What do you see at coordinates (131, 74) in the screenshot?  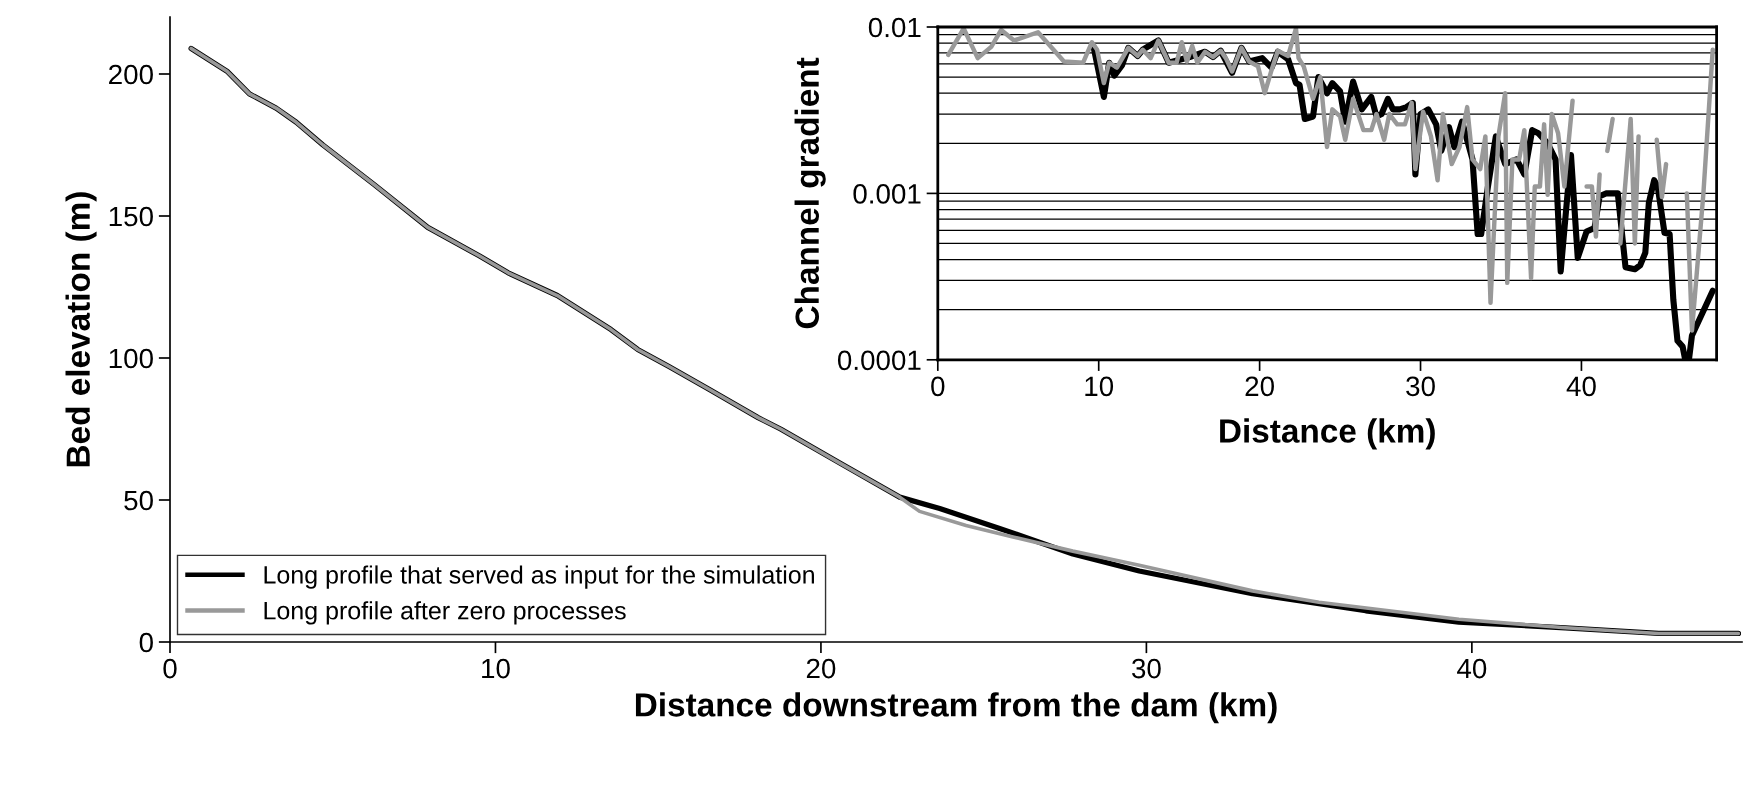 I see `y-tick-label: 200` at bounding box center [131, 74].